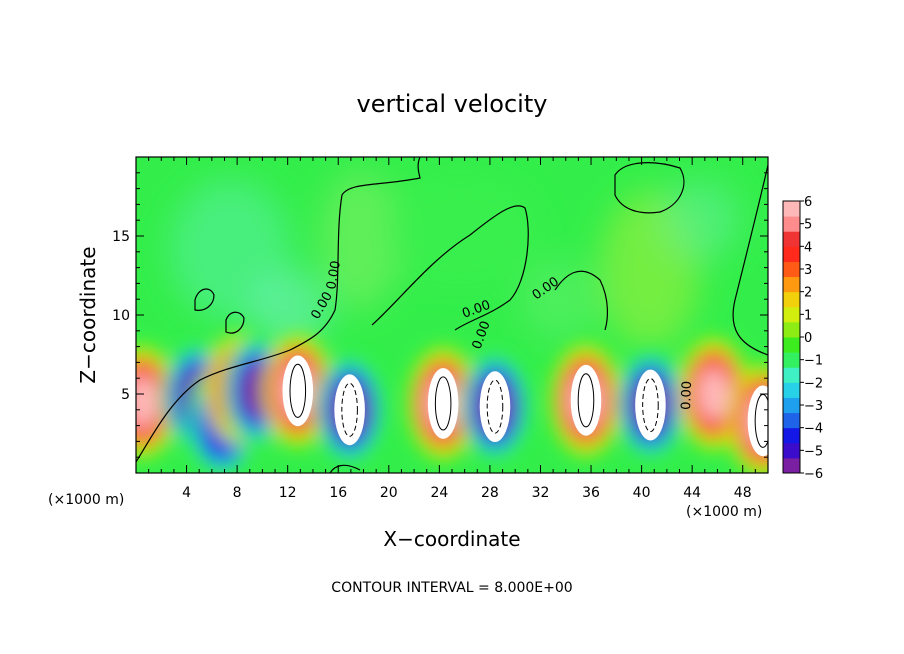 The width and height of the screenshot is (904, 654). I want to click on x-tick-label: 8, so click(237, 493).